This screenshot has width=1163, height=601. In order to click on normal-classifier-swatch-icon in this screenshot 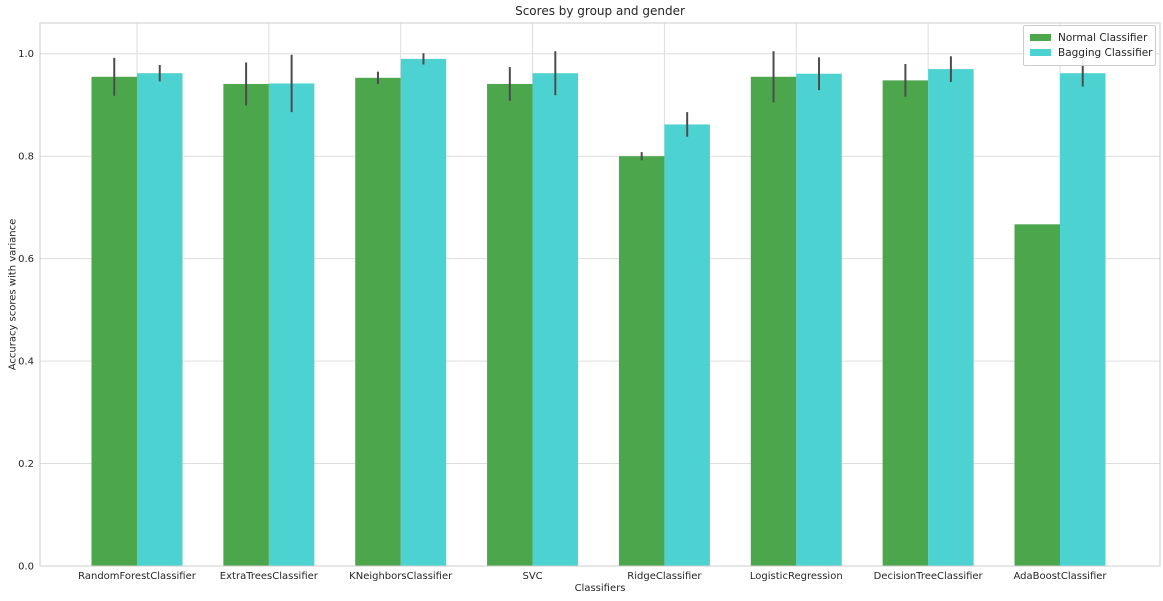, I will do `click(1040, 37)`.